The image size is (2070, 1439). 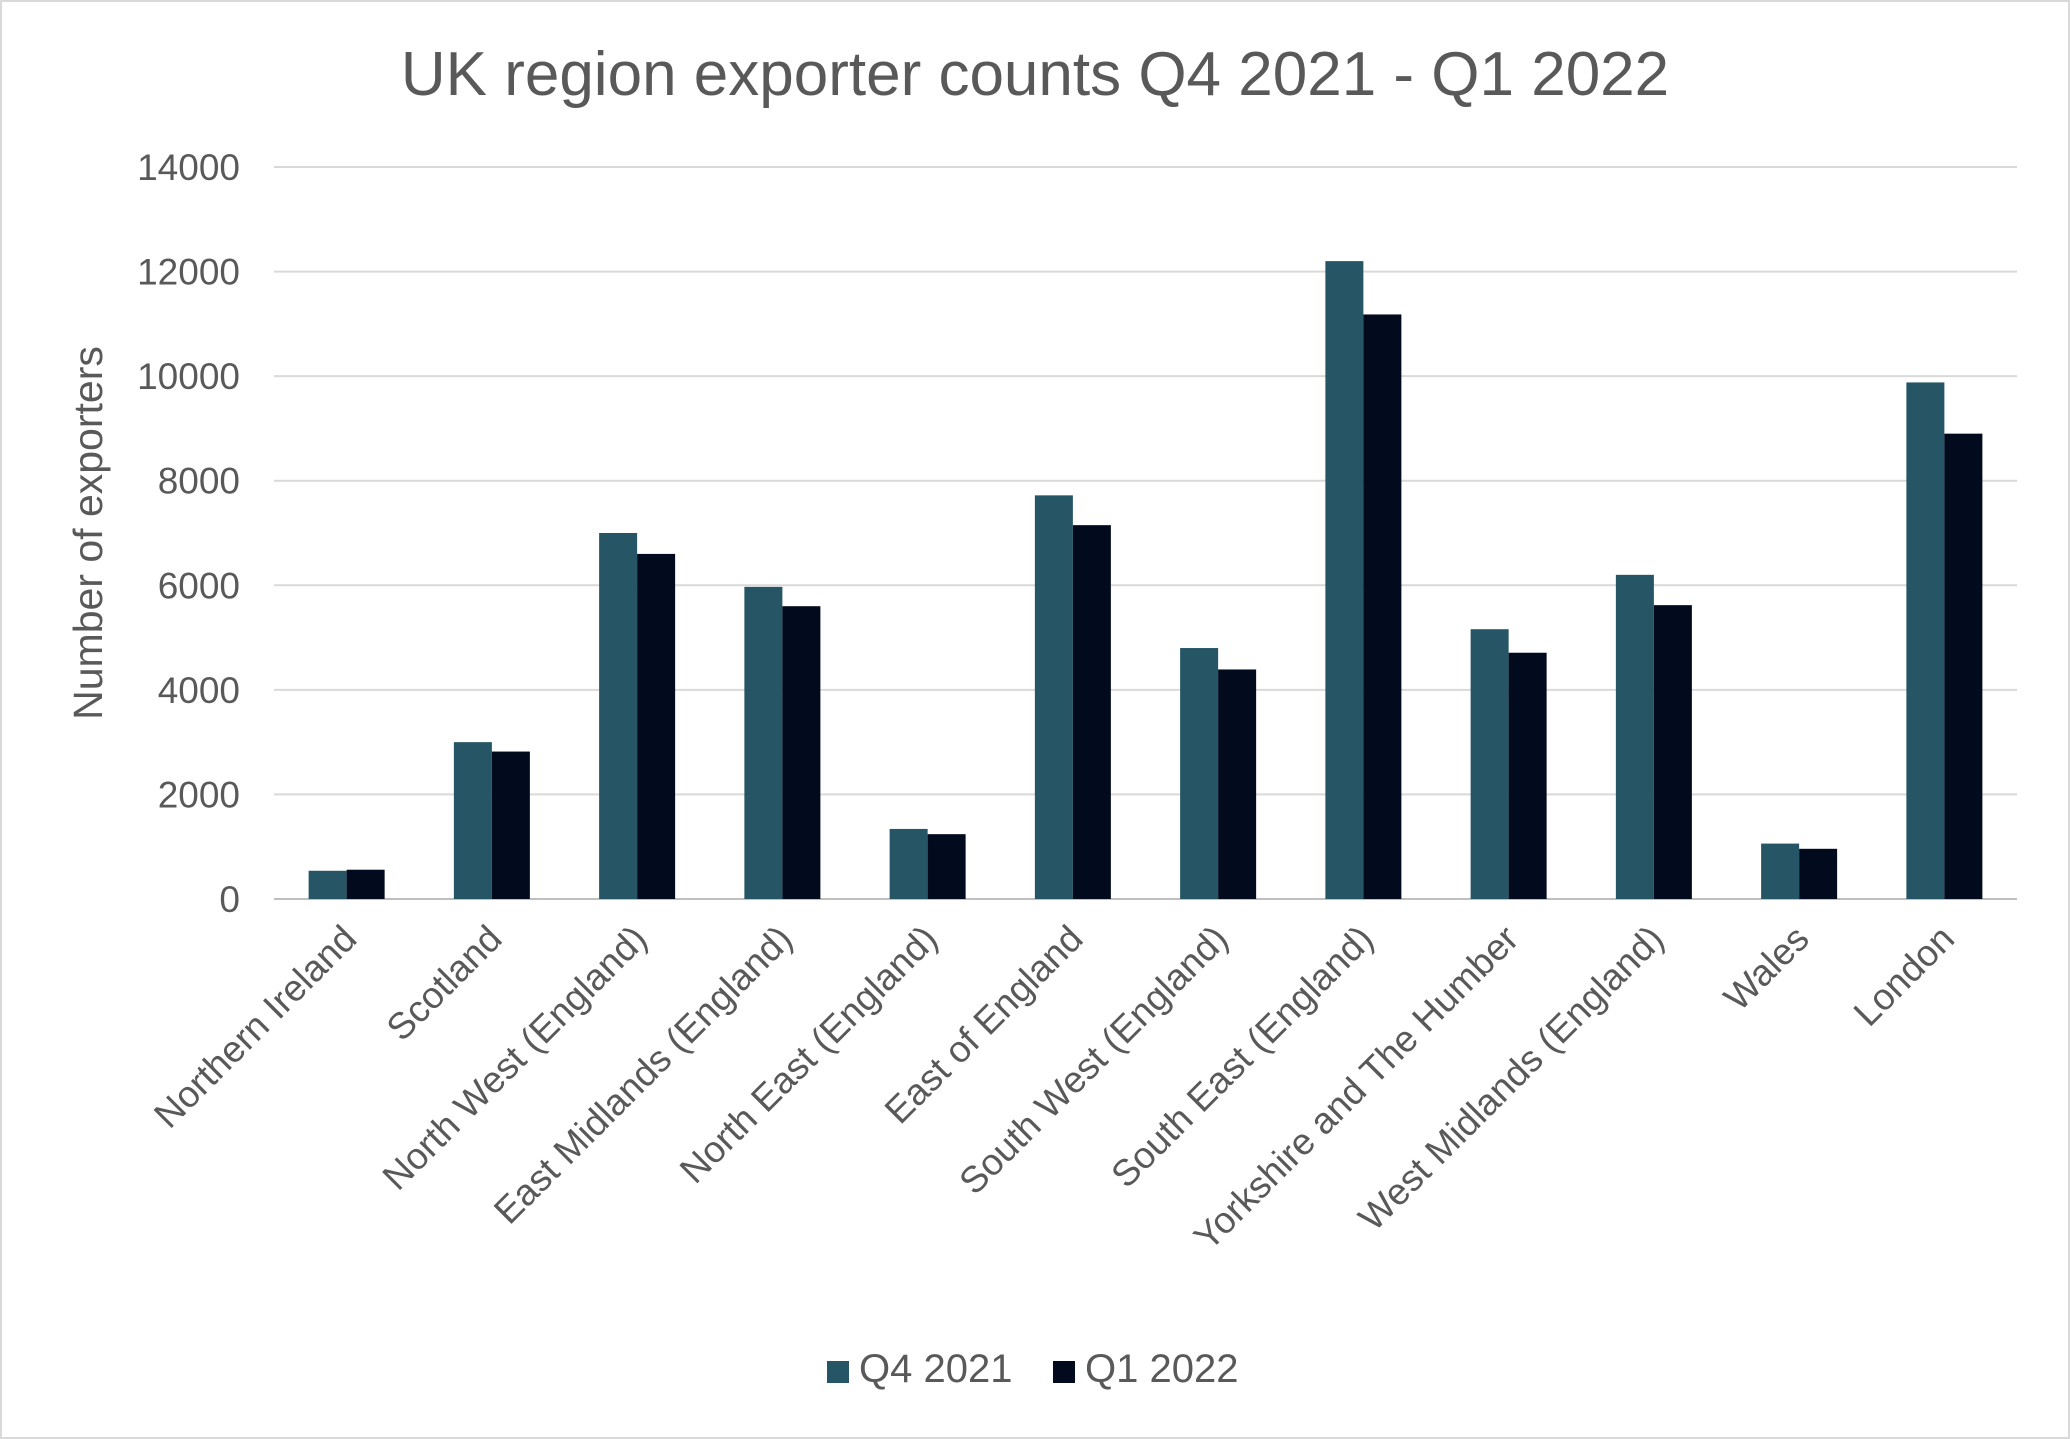 What do you see at coordinates (188, 167) in the screenshot?
I see `y-tick-label: 14000` at bounding box center [188, 167].